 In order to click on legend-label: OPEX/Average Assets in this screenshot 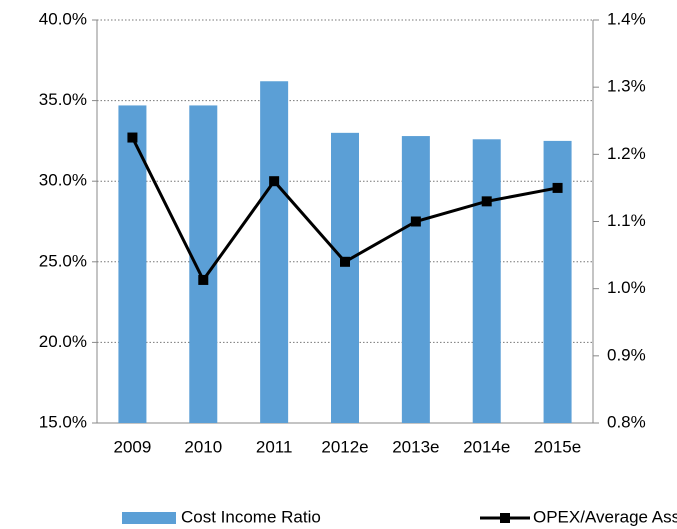, I will do `click(605, 516)`.